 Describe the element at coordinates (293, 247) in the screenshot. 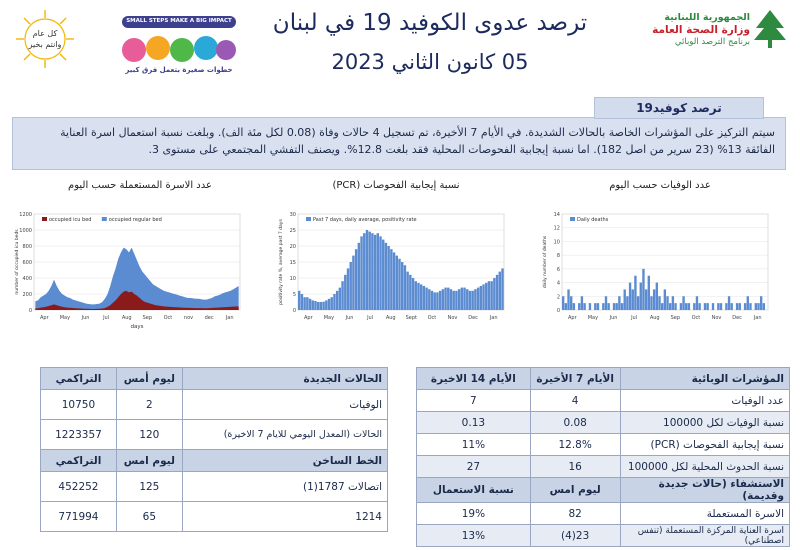

I see `y-tick-label: 20` at that location.